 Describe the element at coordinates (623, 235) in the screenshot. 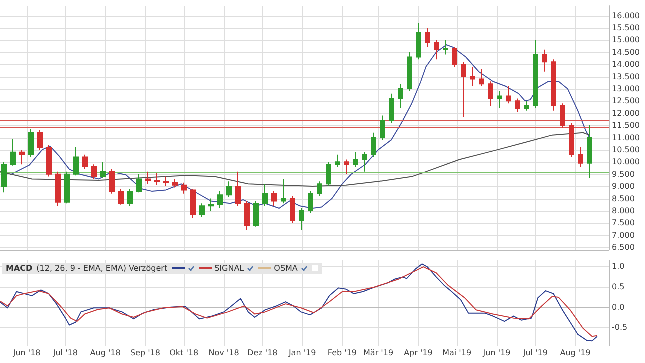

I see `y-tick-label: 7.000` at that location.